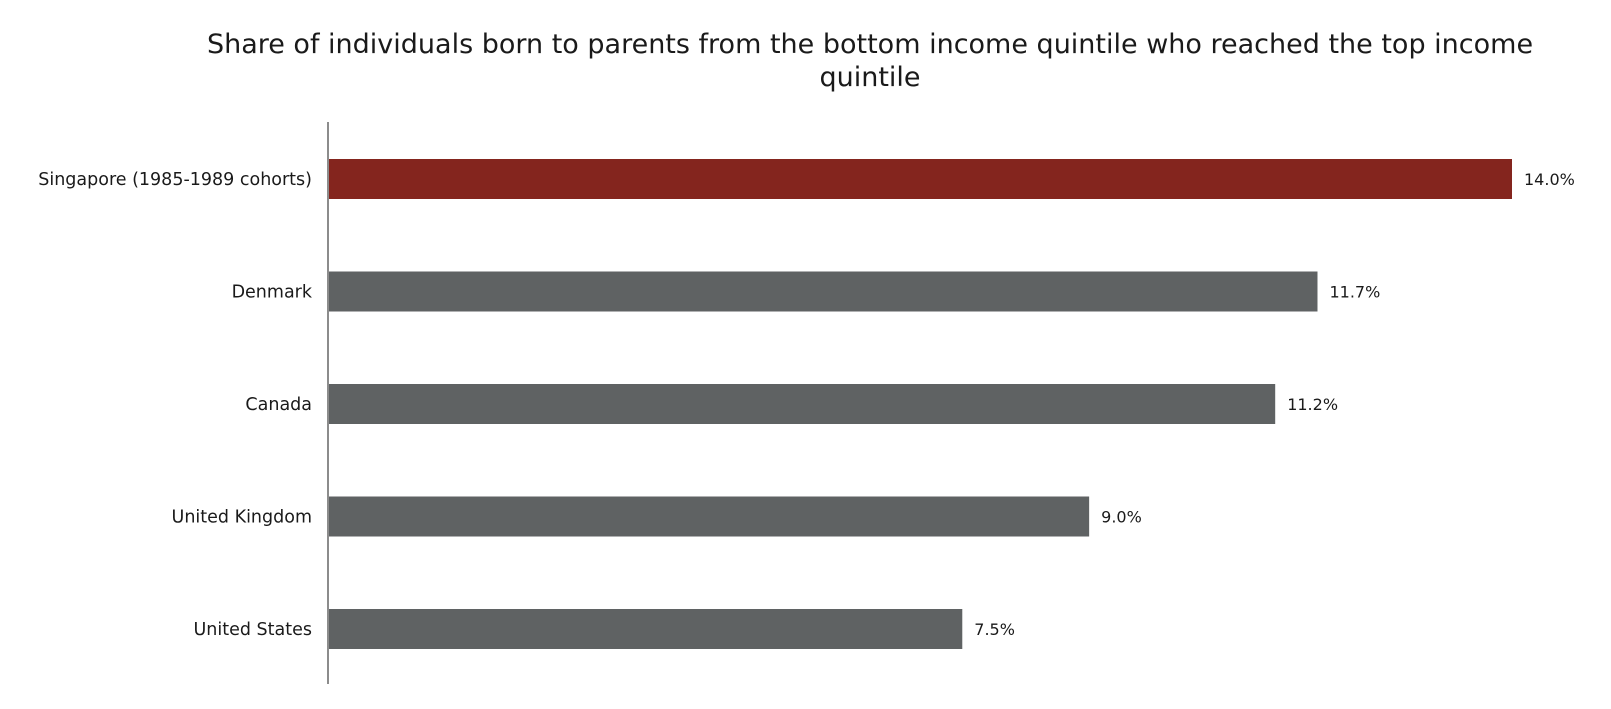  What do you see at coordinates (994, 629) in the screenshot?
I see `value-label-4: 7.5%` at bounding box center [994, 629].